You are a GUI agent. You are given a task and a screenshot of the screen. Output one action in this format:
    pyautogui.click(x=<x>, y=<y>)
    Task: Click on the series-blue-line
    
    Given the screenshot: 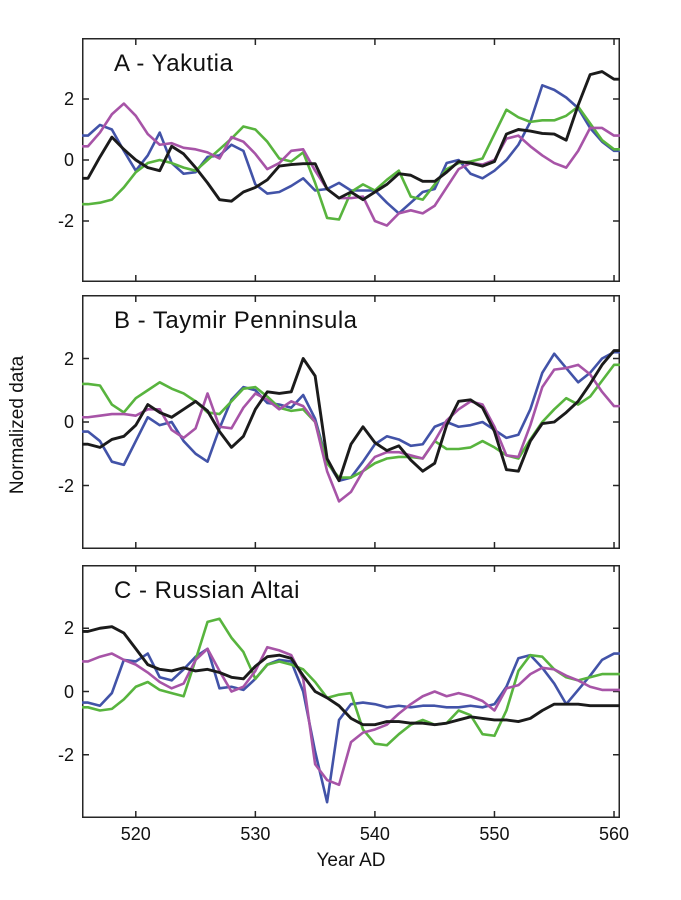 What is the action you would take?
    pyautogui.click(x=351, y=725)
    